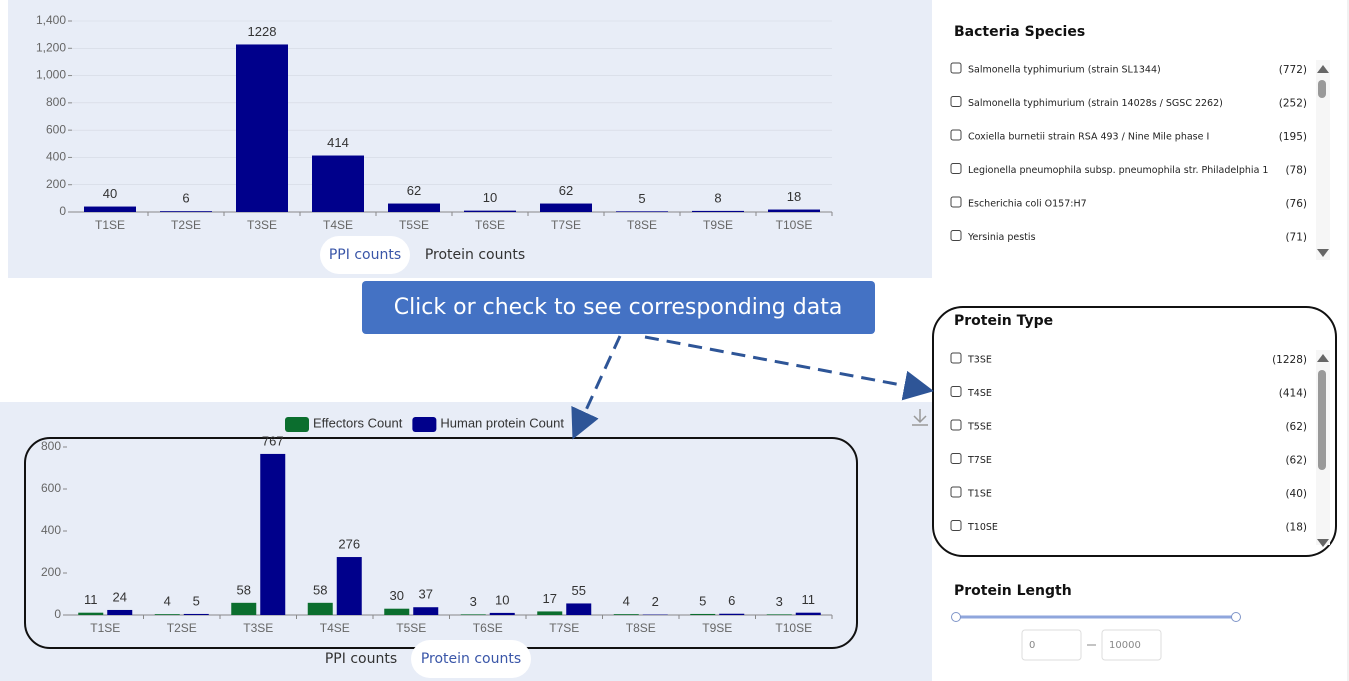 The image size is (1349, 681). What do you see at coordinates (414, 190) in the screenshot?
I see `value-label: 62` at bounding box center [414, 190].